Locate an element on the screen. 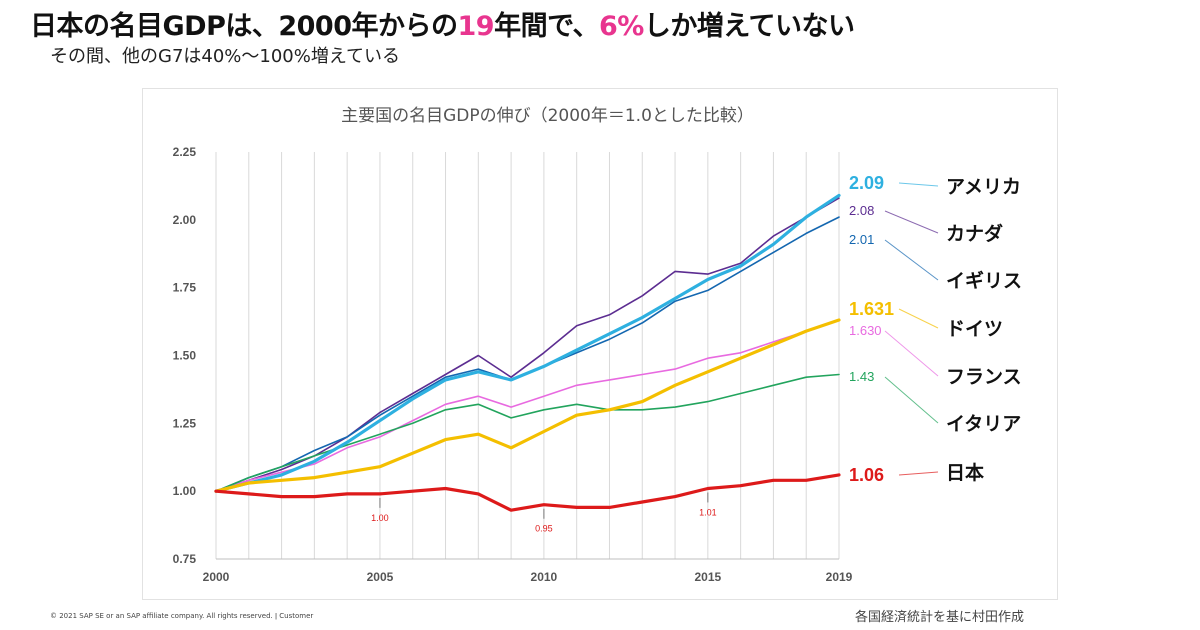  y-tick-label: 2.00 is located at coordinates (185, 220).